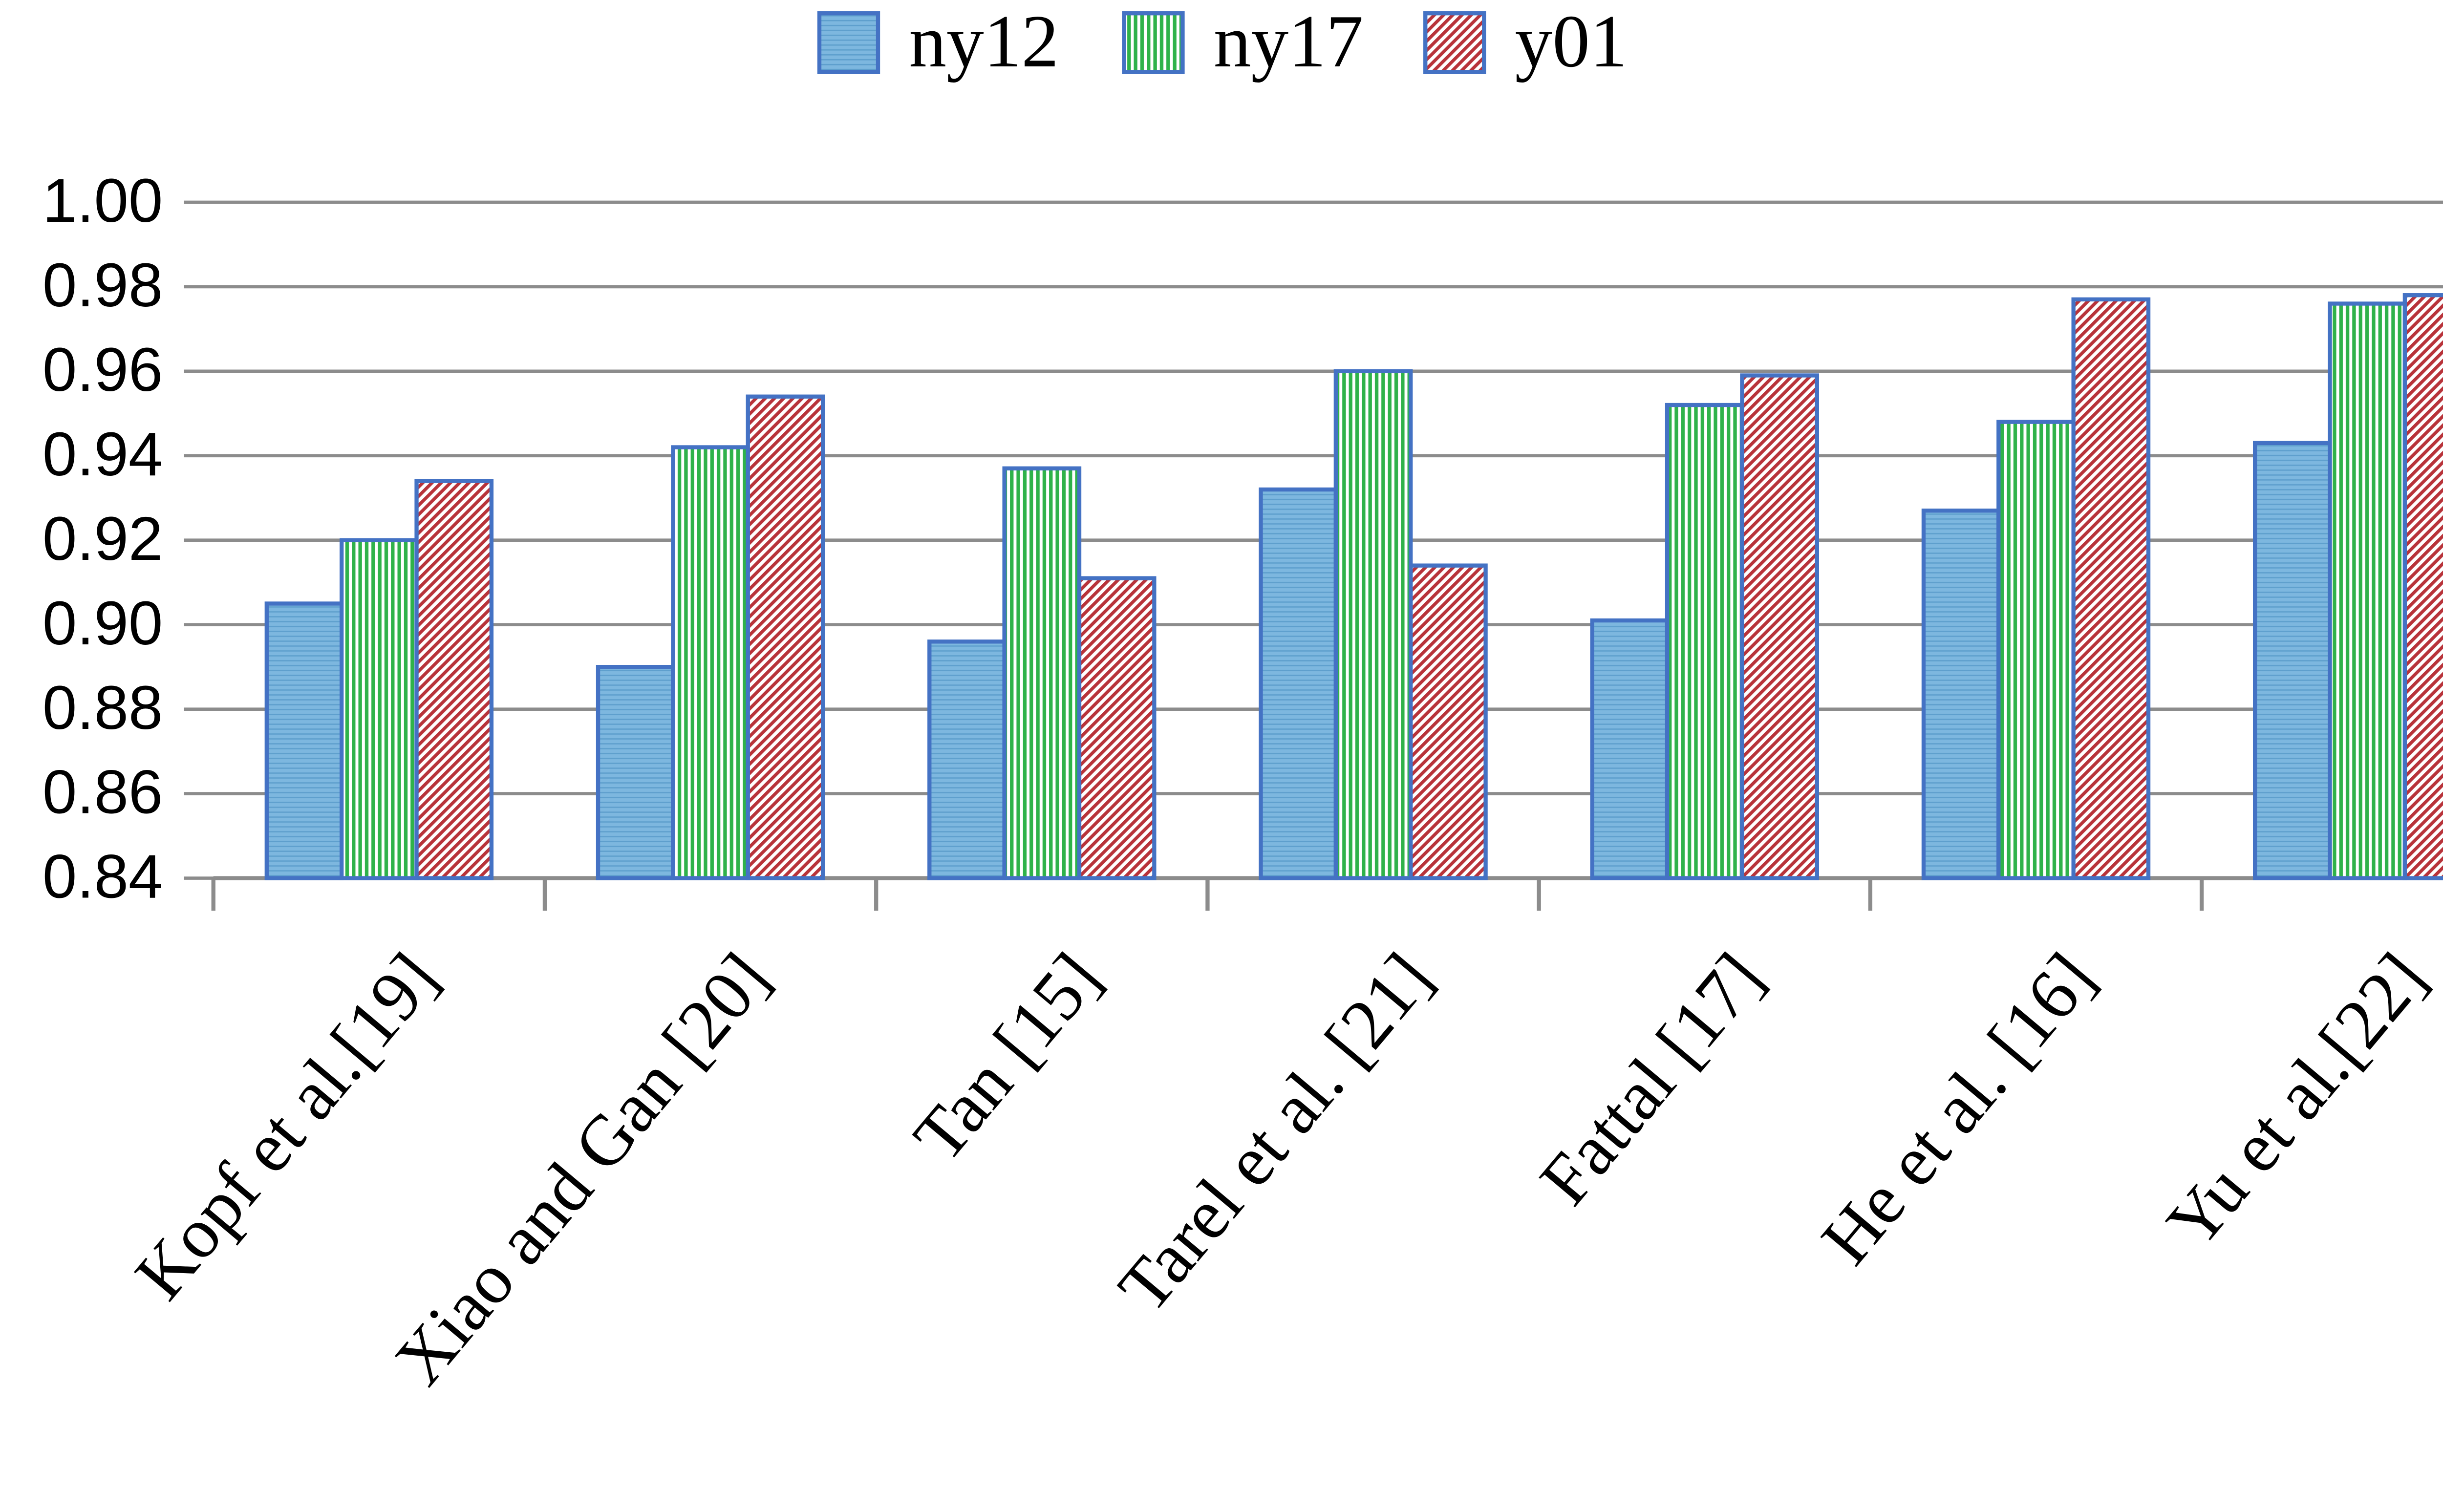 This screenshot has height=1512, width=2443. I want to click on x-tick-label: Kopf et al.[19], so click(286, 1126).